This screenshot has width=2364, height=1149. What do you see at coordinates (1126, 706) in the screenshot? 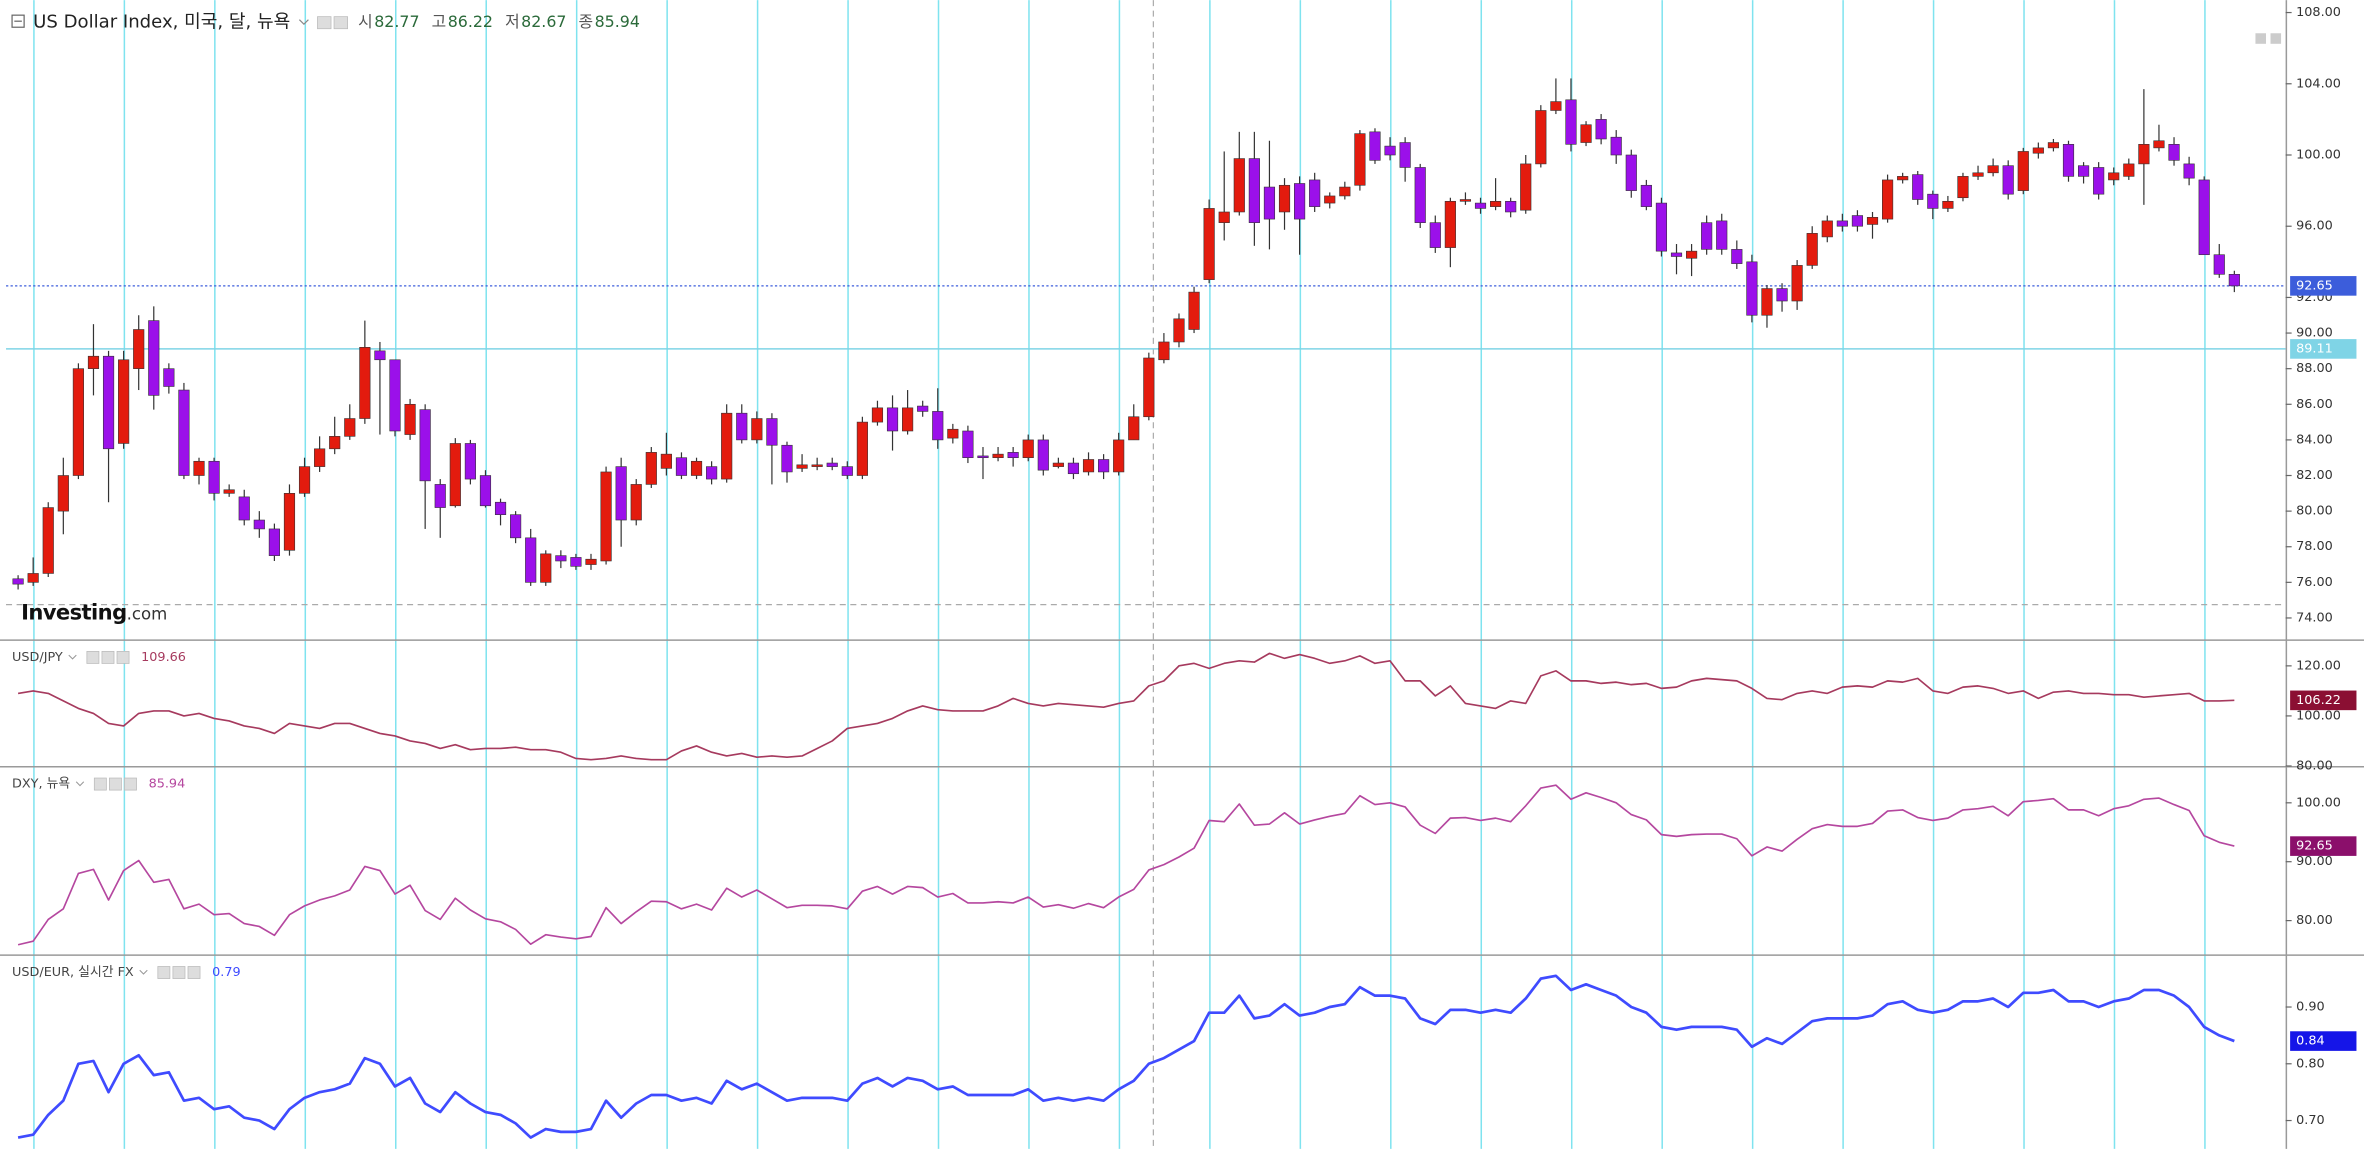
I see `series-line` at bounding box center [1126, 706].